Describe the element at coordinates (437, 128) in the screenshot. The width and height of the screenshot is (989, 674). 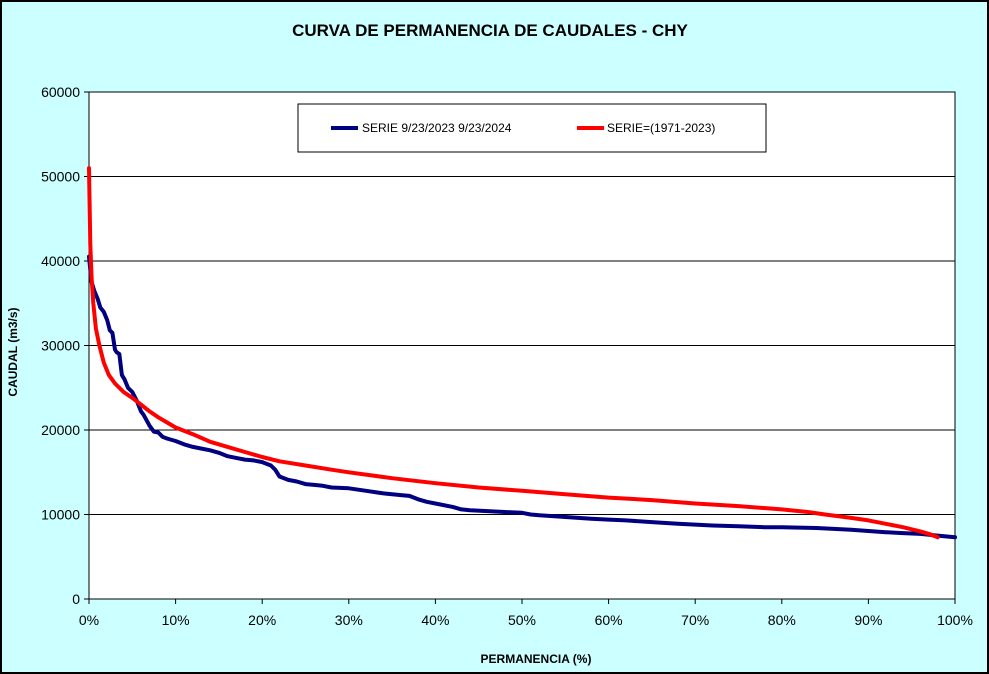
I see `legend-label-series-1: SERIE 9/23/2023 9/23/2024` at that location.